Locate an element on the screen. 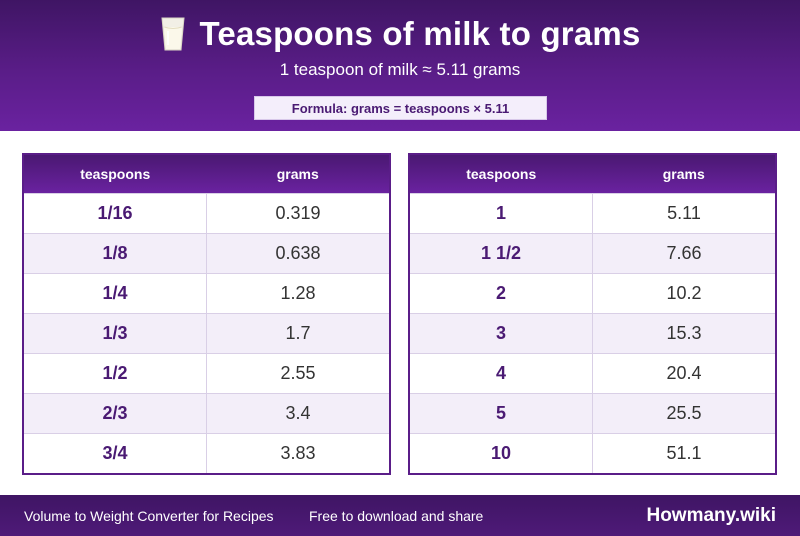 The image size is (800, 536). table-row: 1/8 0.638 is located at coordinates (206, 253).